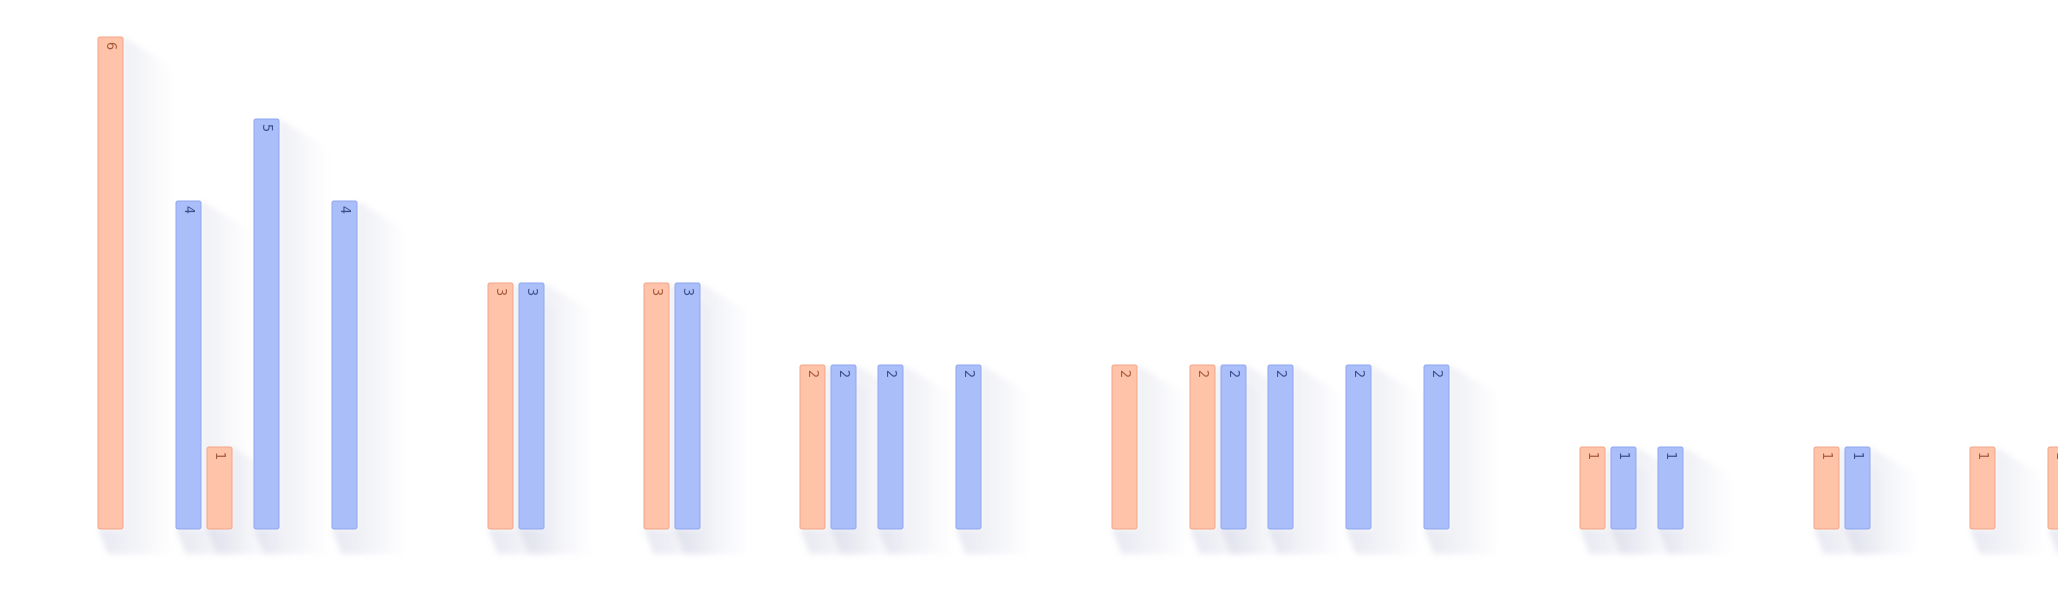 This screenshot has width=2058, height=601. What do you see at coordinates (266, 128) in the screenshot?
I see `bar-value-label: 5` at bounding box center [266, 128].